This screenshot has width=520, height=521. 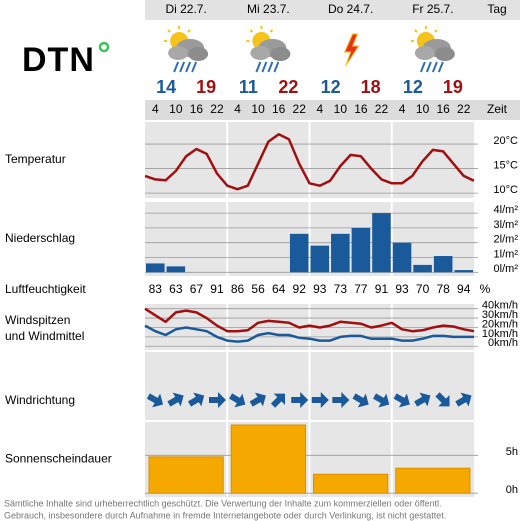 What do you see at coordinates (432, 9) in the screenshot?
I see `day-label: Fr 25.7.` at bounding box center [432, 9].